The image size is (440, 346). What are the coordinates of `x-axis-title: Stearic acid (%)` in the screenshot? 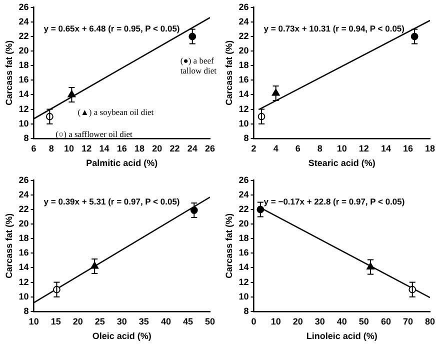 It's located at (342, 163).